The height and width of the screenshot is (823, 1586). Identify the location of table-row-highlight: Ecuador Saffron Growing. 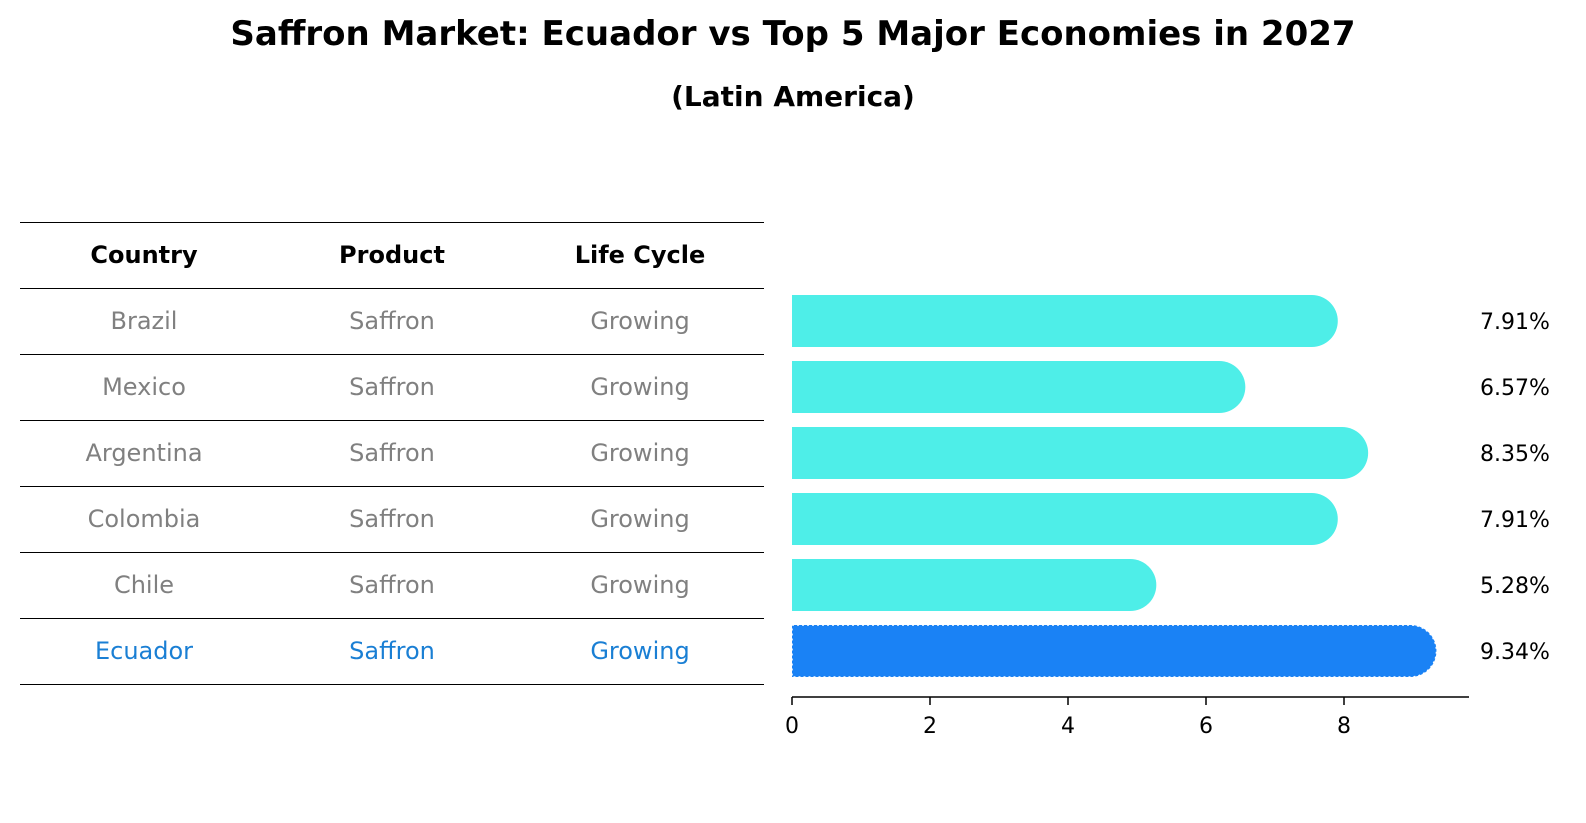
(392, 651).